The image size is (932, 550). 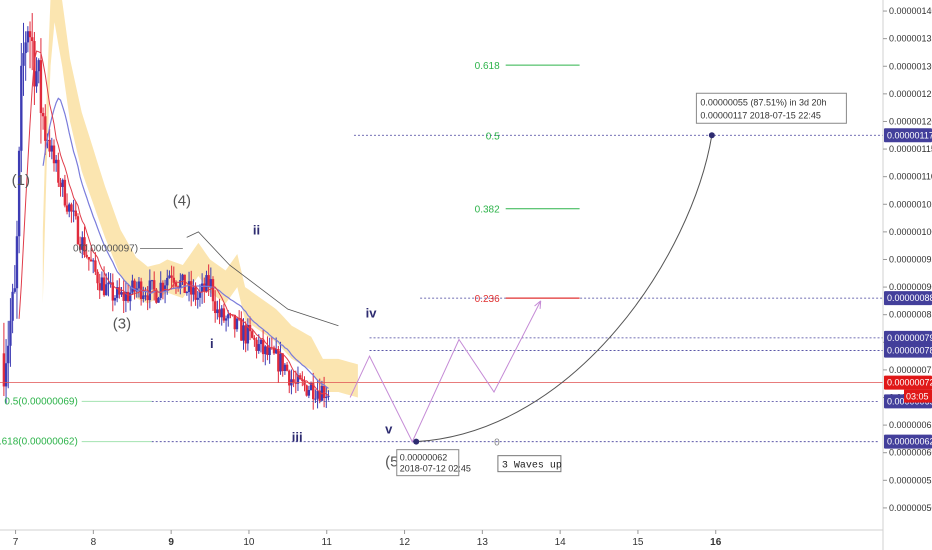 I want to click on y-tick-label: 0.00000050, so click(x=910, y=508).